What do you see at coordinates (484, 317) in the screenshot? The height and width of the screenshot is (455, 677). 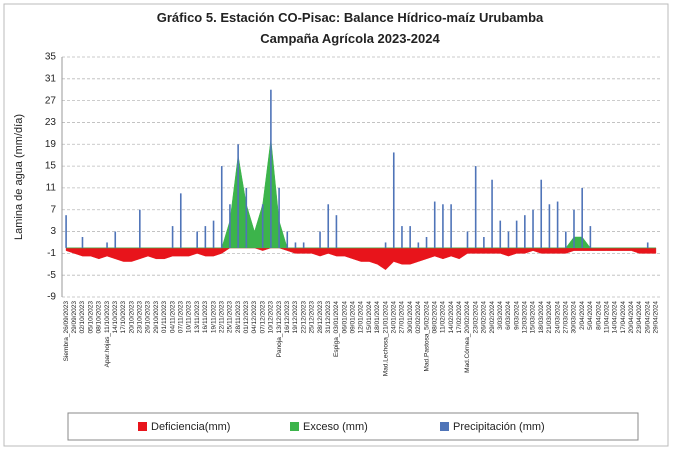 I see `x-tick-label: 26/02/2024` at bounding box center [484, 317].